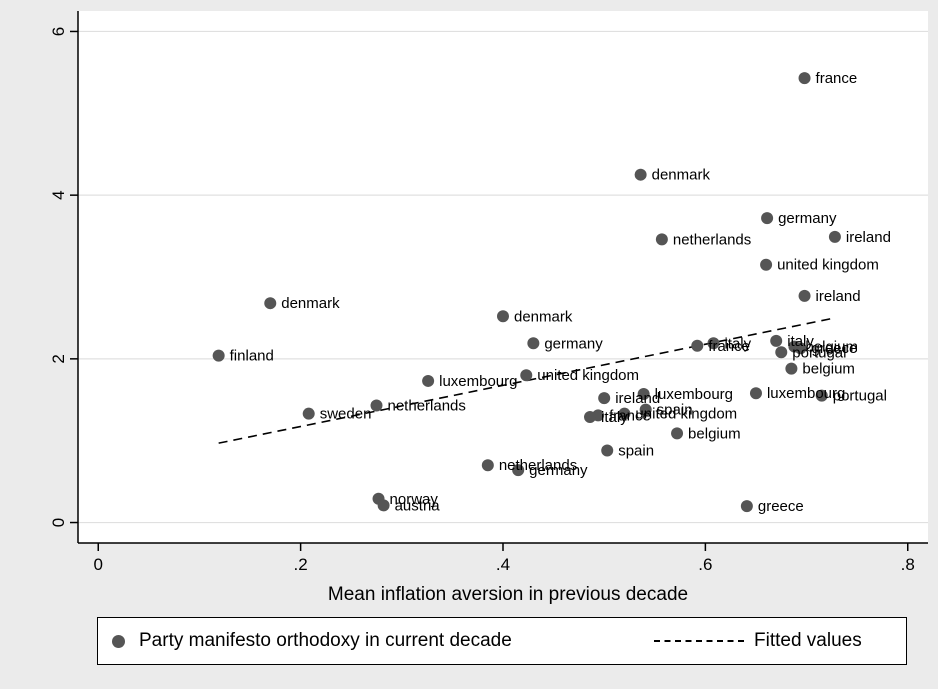 Image resolution: width=938 pixels, height=689 pixels. Describe the element at coordinates (346, 414) in the screenshot. I see `point-label: sweden` at that location.